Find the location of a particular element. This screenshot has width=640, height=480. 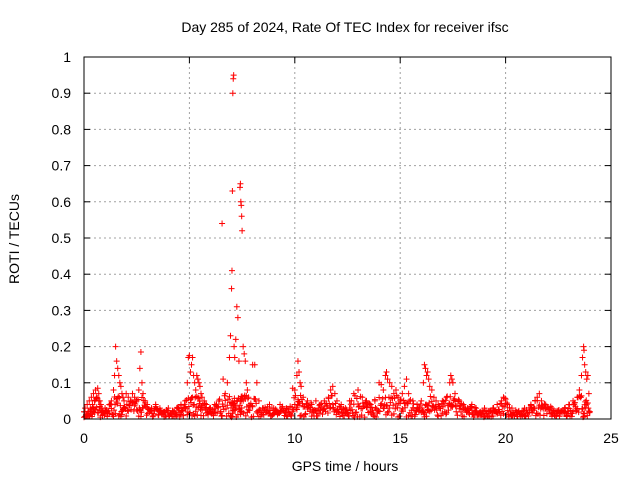

x-axis-label: GPS time / hours is located at coordinates (345, 466).